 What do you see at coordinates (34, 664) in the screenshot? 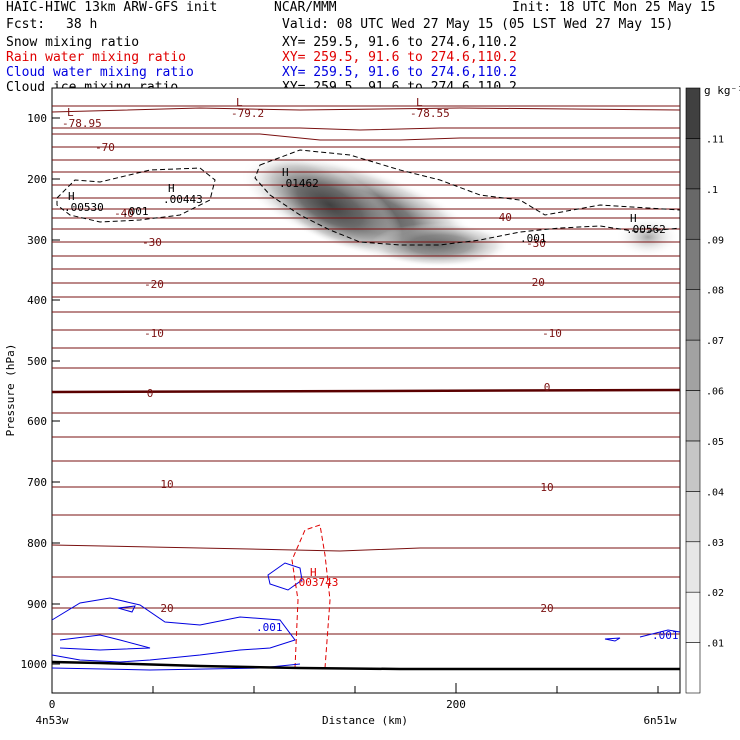
I see `y-tick-label: 1000` at bounding box center [34, 664].